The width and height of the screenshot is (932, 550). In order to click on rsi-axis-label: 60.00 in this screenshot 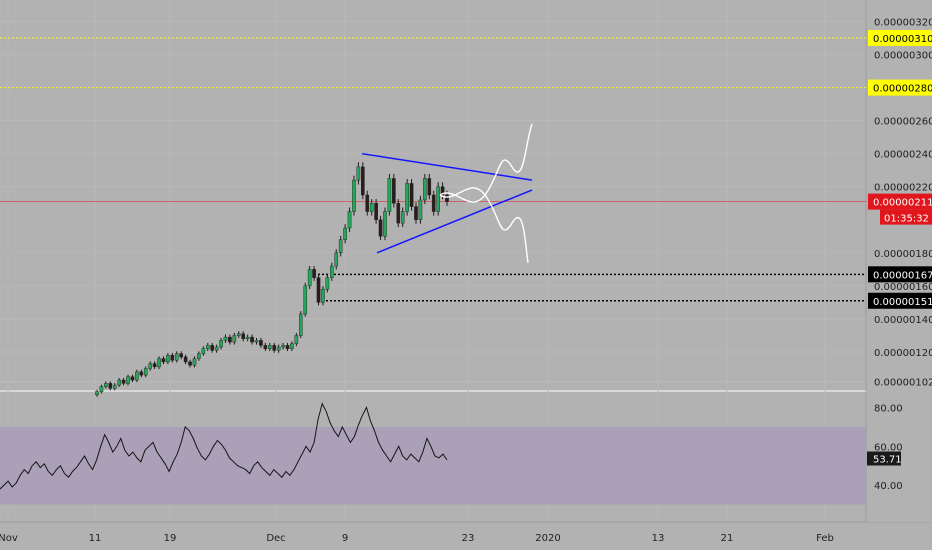, I will do `click(888, 447)`.